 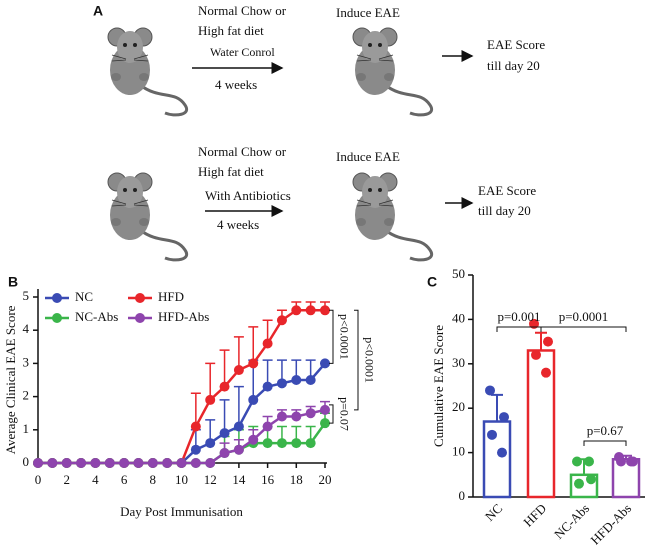 I want to click on x-tick-label: HFD, so click(x=534, y=515).